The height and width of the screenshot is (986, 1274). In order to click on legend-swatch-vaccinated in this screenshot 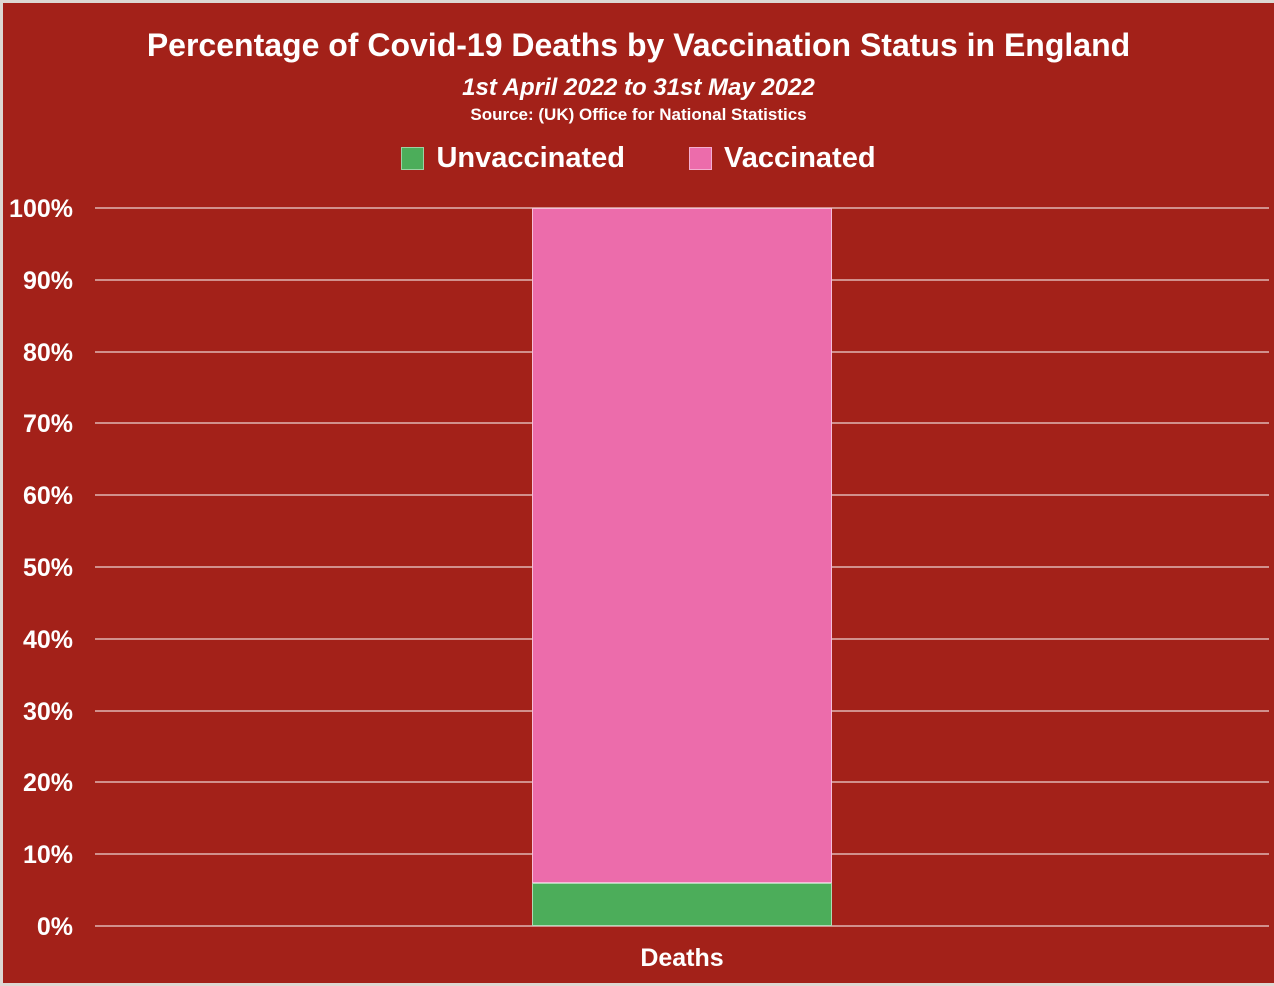, I will do `click(701, 158)`.